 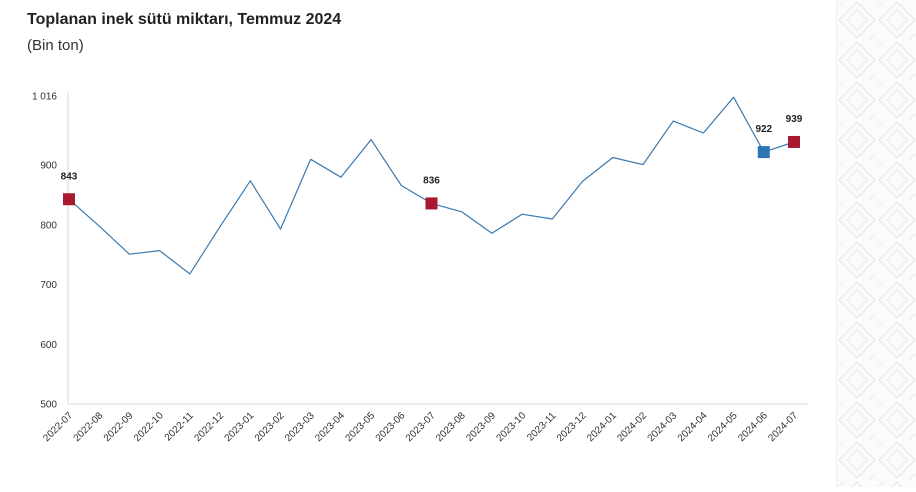 What do you see at coordinates (184, 19) in the screenshot?
I see `chart-title: Toplanan inek sütü miktarı, Temmuz 2024` at bounding box center [184, 19].